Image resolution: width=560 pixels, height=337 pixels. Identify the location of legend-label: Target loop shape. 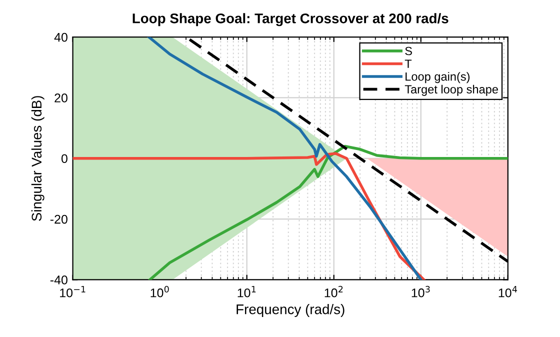
(451, 90).